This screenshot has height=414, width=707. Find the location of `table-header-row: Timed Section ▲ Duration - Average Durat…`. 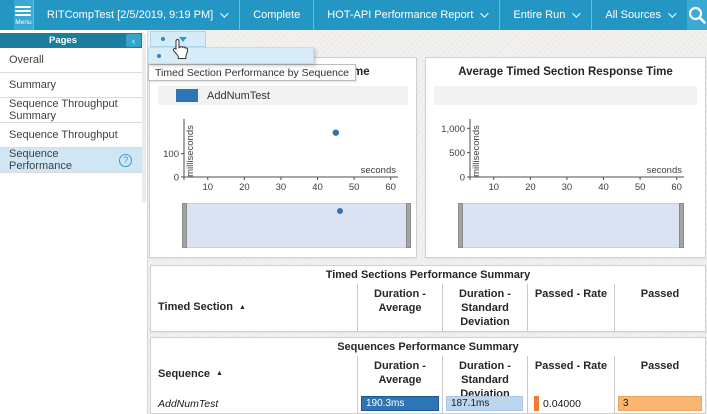

table-header-row: Timed Section ▲ Duration - Average Durat… is located at coordinates (428, 308).